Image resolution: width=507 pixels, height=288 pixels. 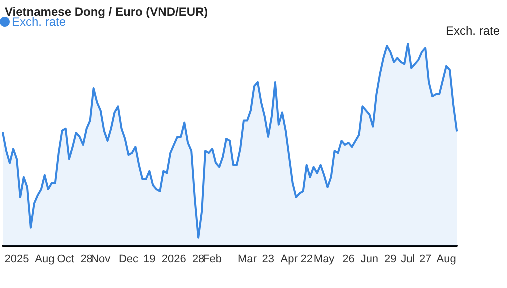 What do you see at coordinates (473, 31) in the screenshot?
I see `y-axis-title: Exch. rate` at bounding box center [473, 31].